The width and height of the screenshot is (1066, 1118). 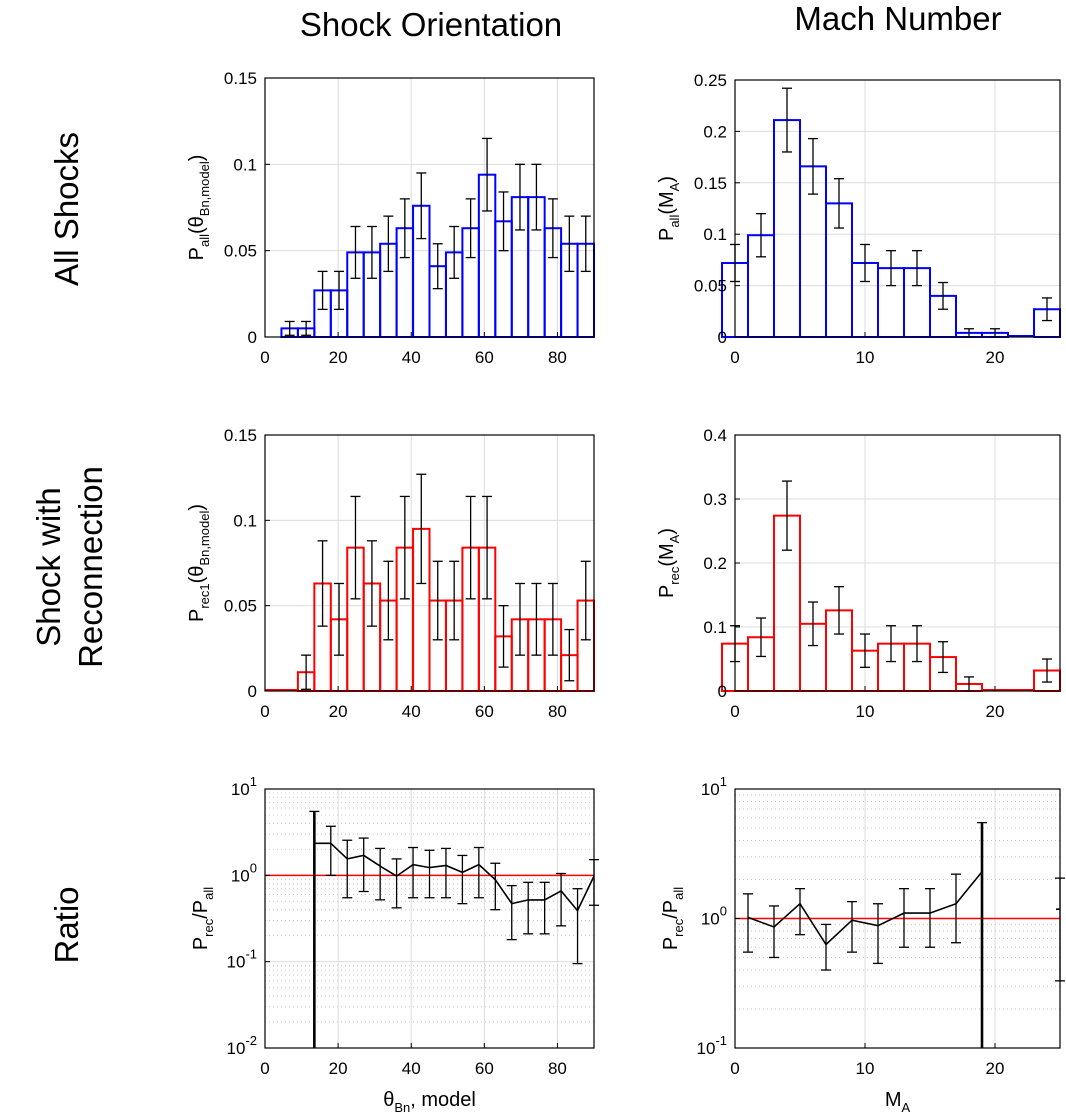 I want to click on panel-mach-ratio: 0 10 20 10⁻¹ 10⁰ 10¹ Prec/Pall MA, so click(x=862, y=944).